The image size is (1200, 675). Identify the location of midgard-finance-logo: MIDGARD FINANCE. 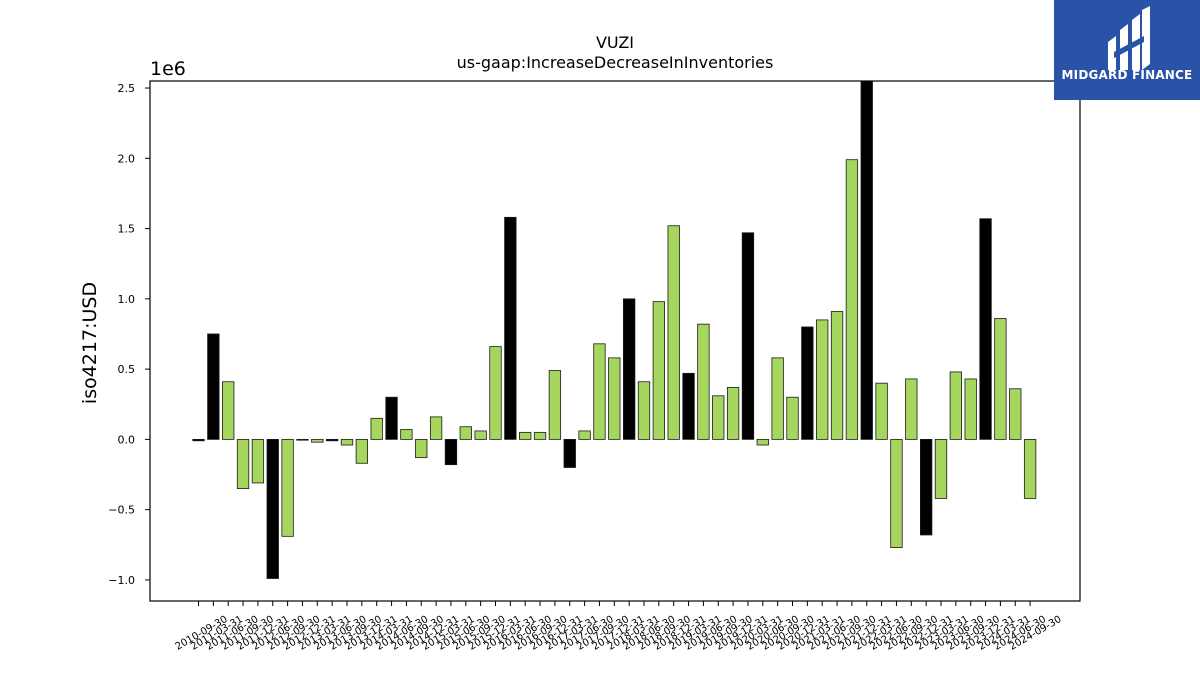
(1127, 50).